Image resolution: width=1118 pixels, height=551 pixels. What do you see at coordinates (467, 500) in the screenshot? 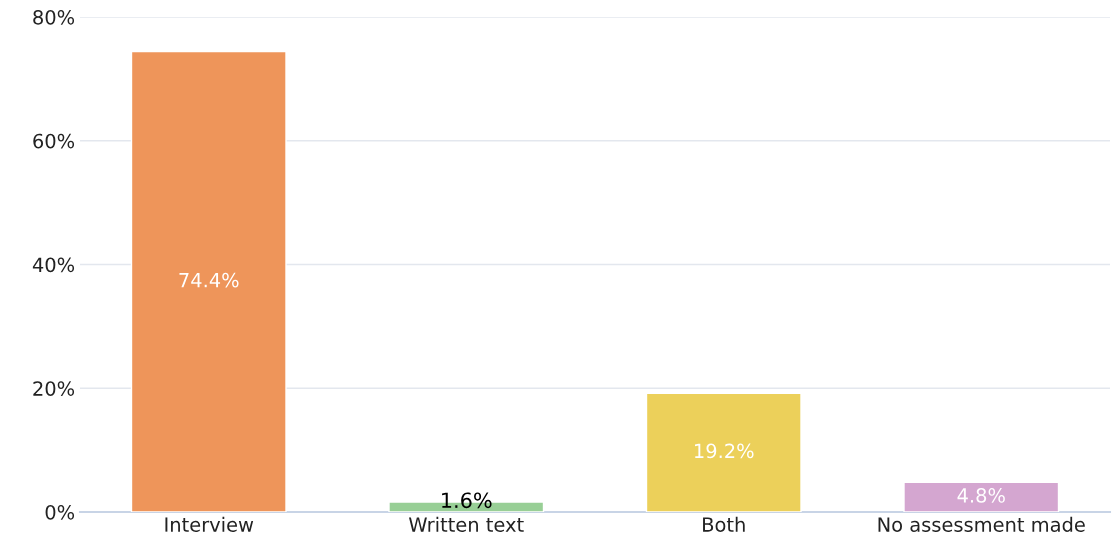
I see `data-label: 1.6%` at bounding box center [467, 500].